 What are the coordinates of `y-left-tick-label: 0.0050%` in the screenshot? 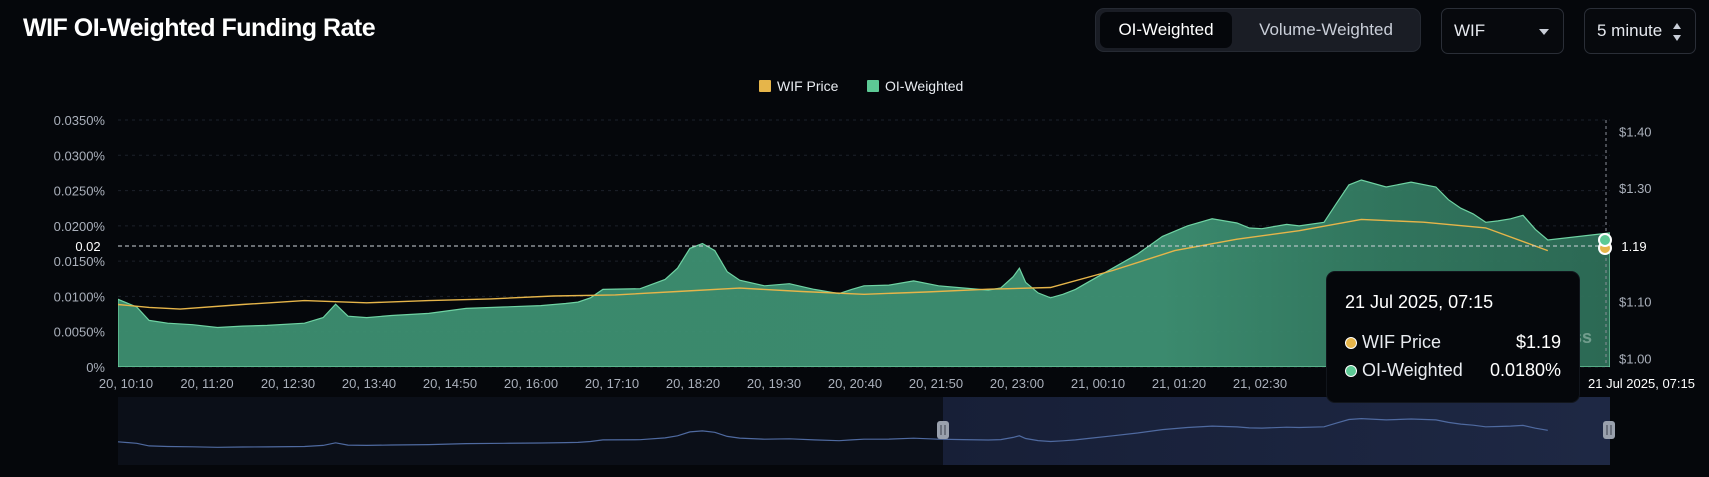 It's located at (80, 332).